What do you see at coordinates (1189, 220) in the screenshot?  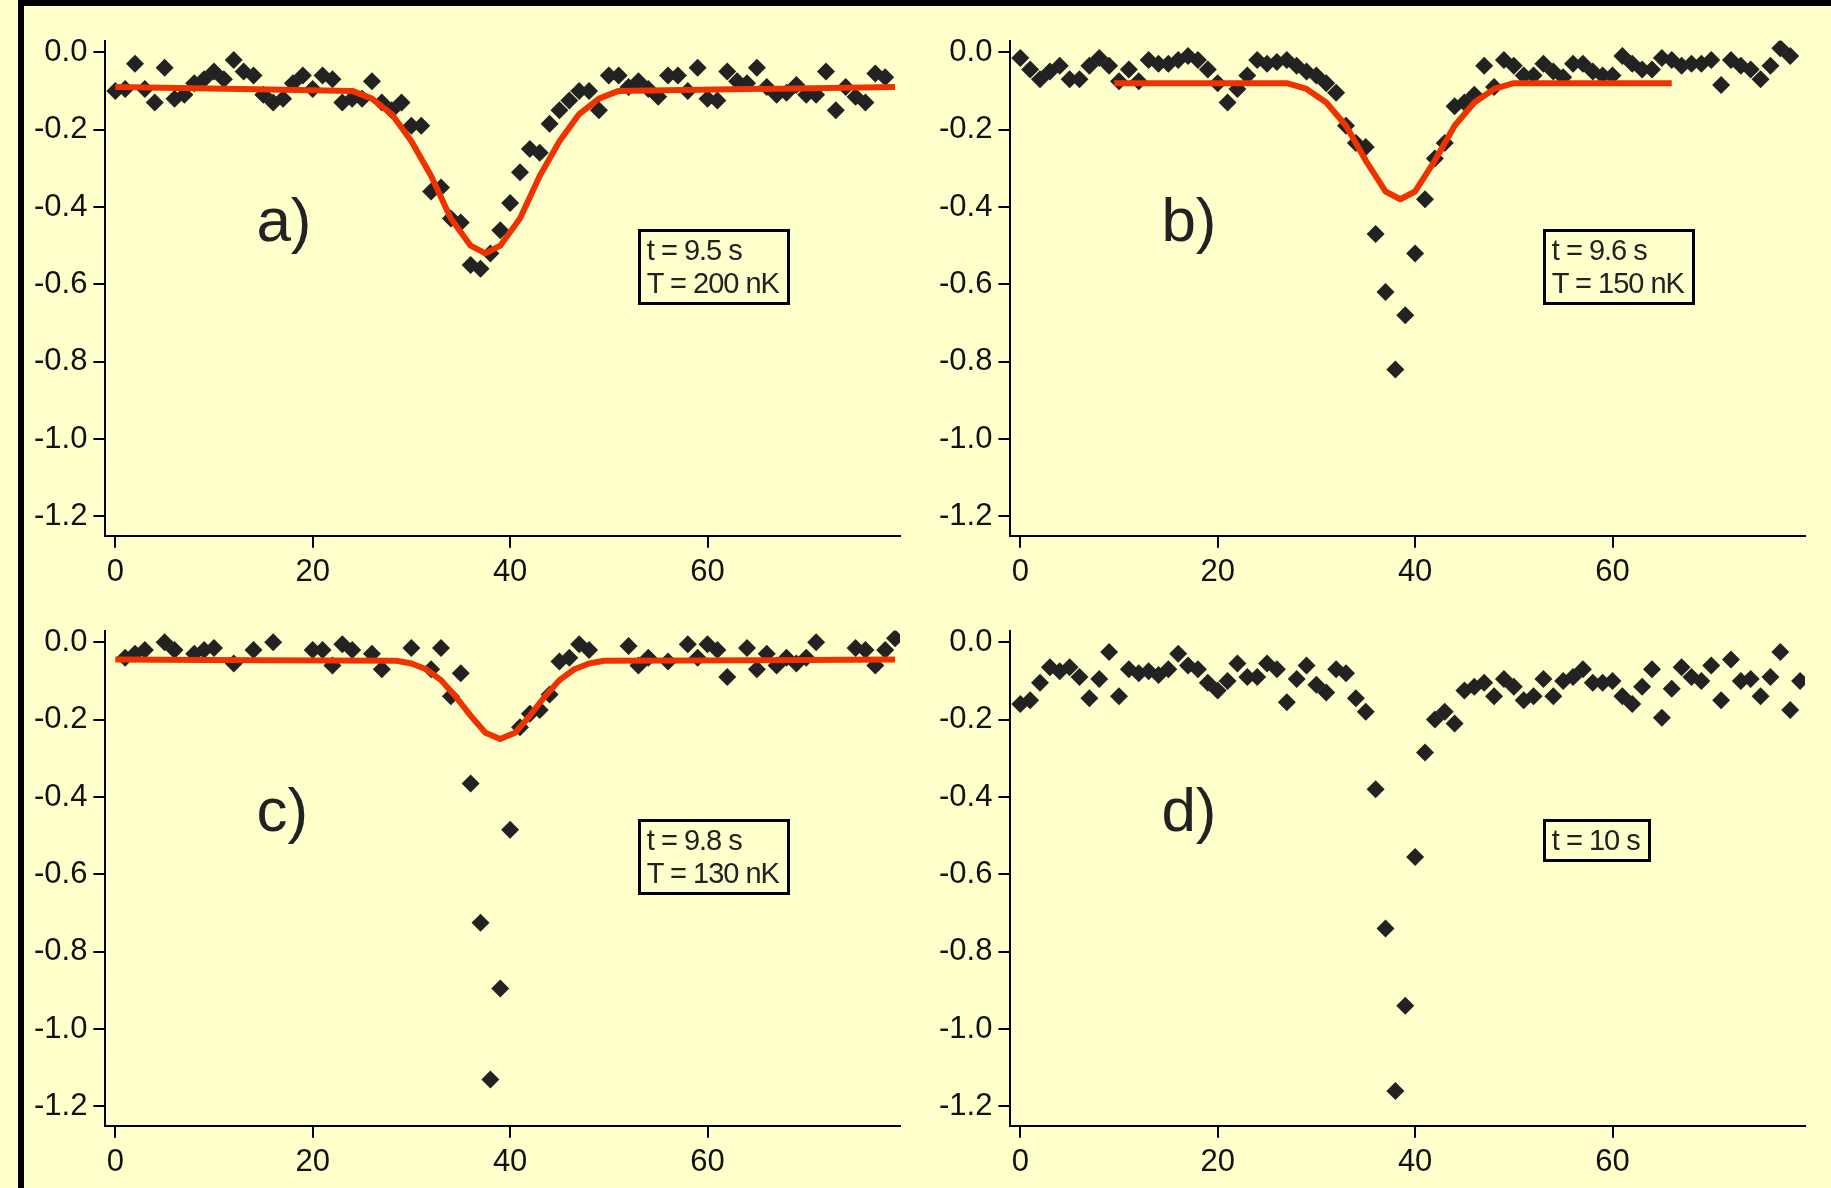 I see `annotation: b)` at bounding box center [1189, 220].